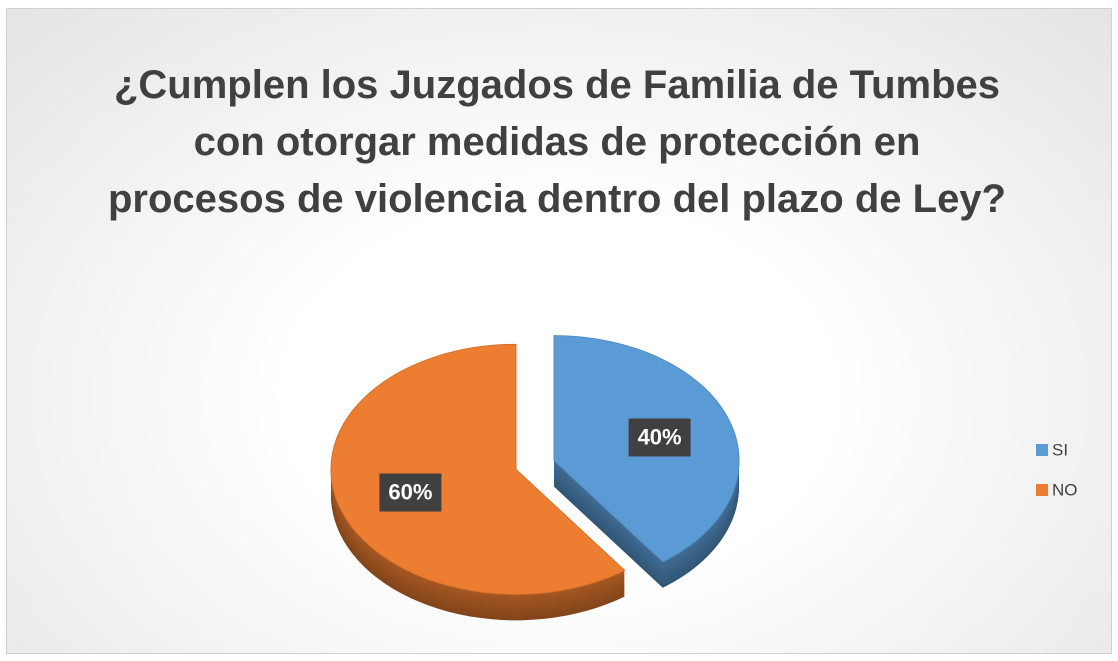 Image resolution: width=1118 pixels, height=661 pixels. Describe the element at coordinates (1065, 489) in the screenshot. I see `legend-label: NO` at that location.